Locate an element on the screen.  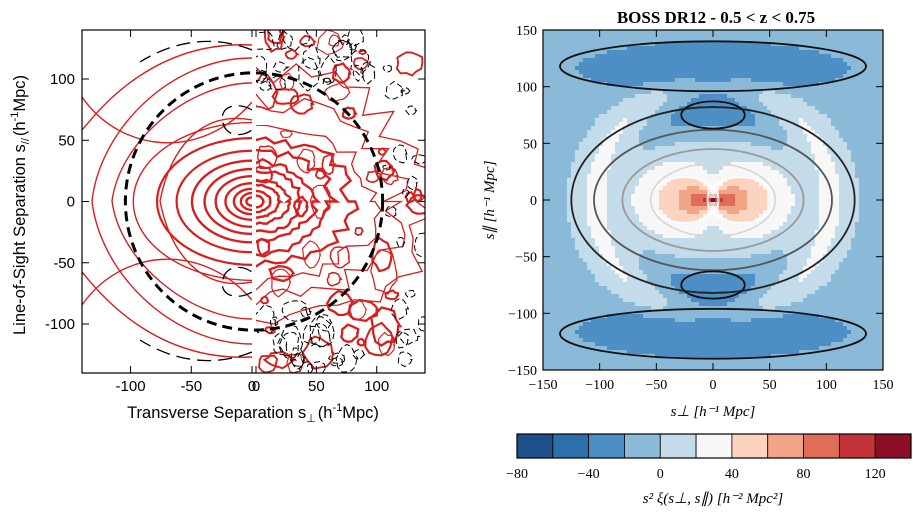
measured-contour-blob is located at coordinates (280, 360).